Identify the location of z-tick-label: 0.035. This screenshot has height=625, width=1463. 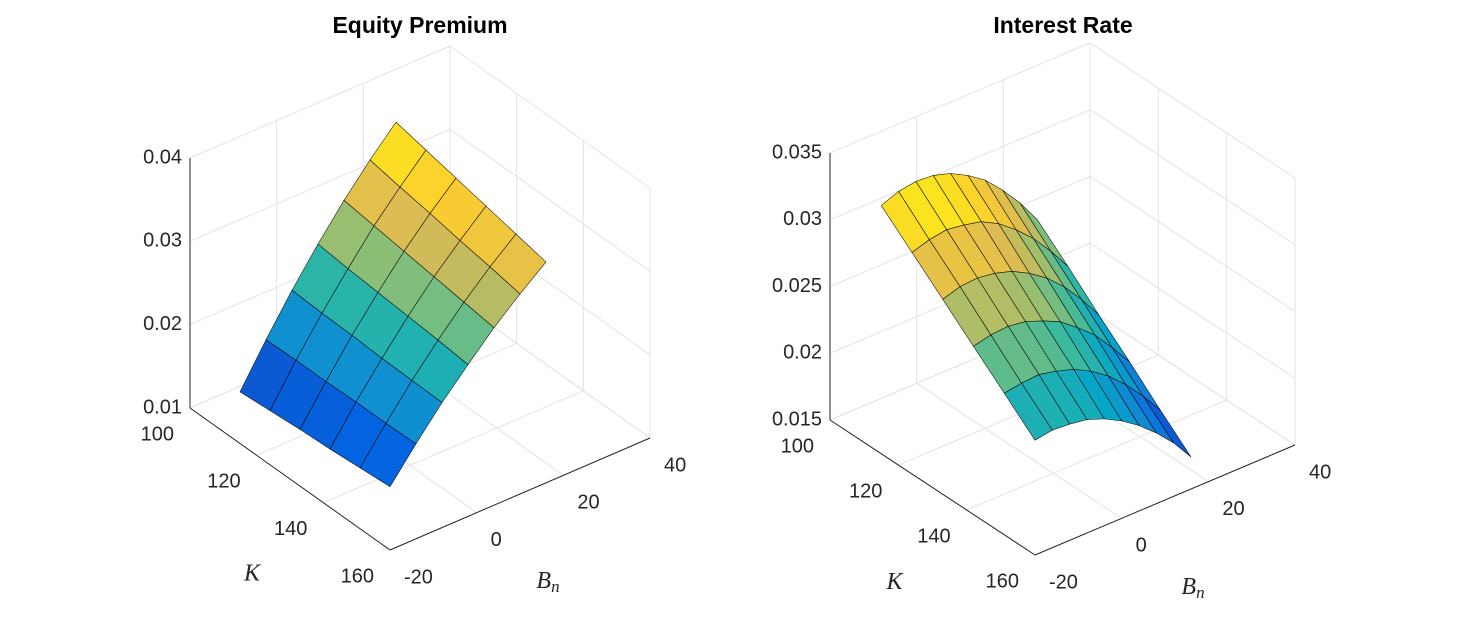
(797, 152).